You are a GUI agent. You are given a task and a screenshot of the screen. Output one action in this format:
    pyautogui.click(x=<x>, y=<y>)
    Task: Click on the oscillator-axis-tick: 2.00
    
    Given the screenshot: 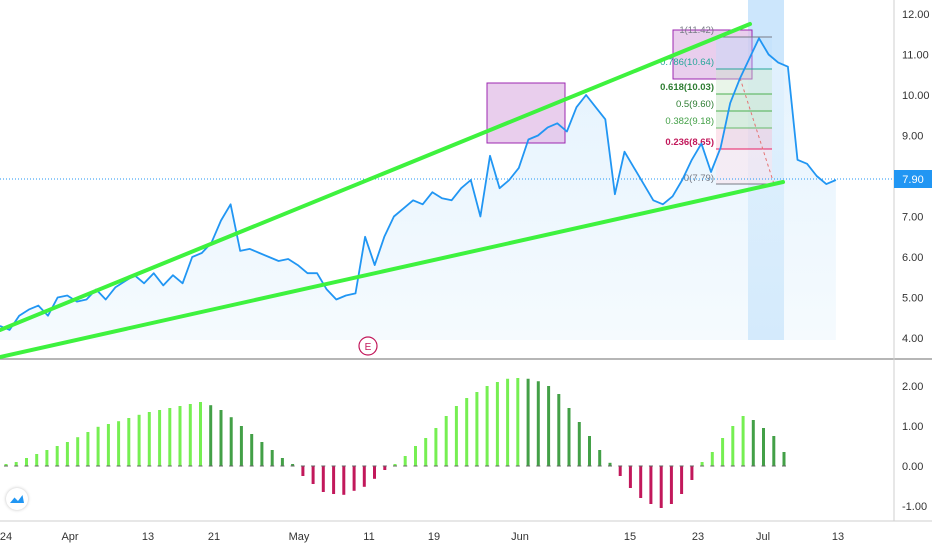 What is the action you would take?
    pyautogui.click(x=912, y=387)
    